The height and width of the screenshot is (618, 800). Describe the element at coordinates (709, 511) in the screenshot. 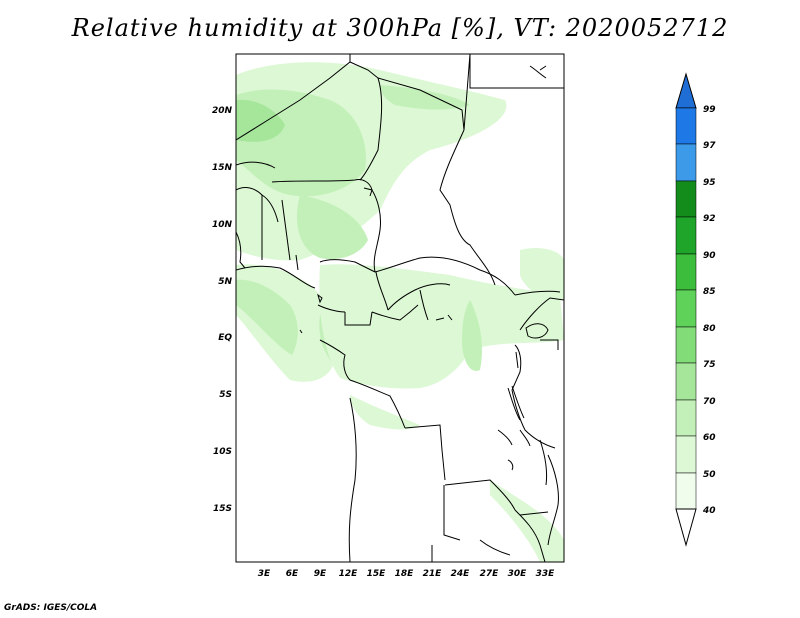

I see `colorbar-label: 40` at that location.